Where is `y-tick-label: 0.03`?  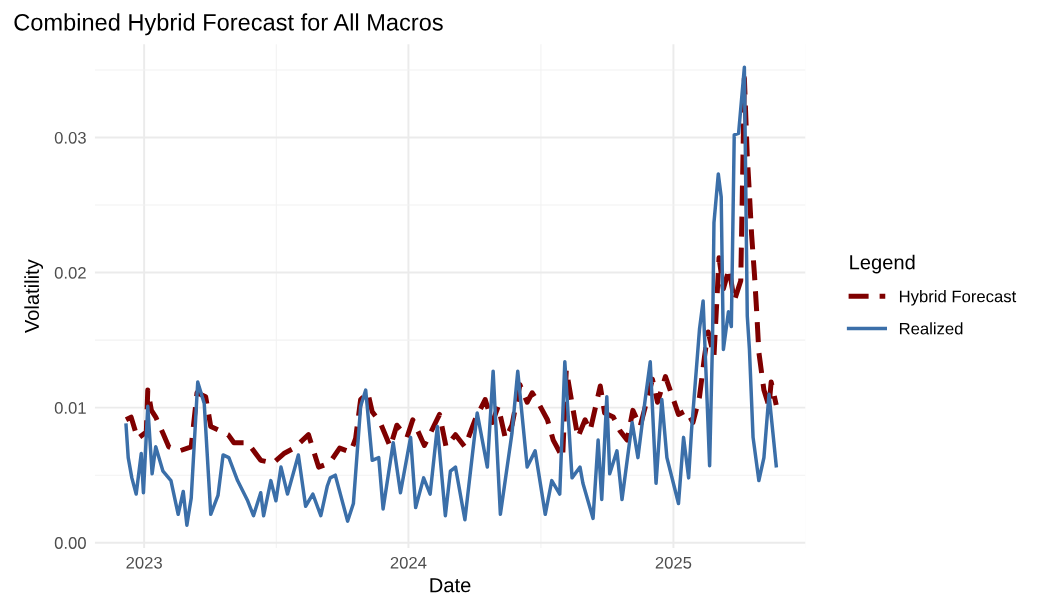 y-tick-label: 0.03 is located at coordinates (70, 137).